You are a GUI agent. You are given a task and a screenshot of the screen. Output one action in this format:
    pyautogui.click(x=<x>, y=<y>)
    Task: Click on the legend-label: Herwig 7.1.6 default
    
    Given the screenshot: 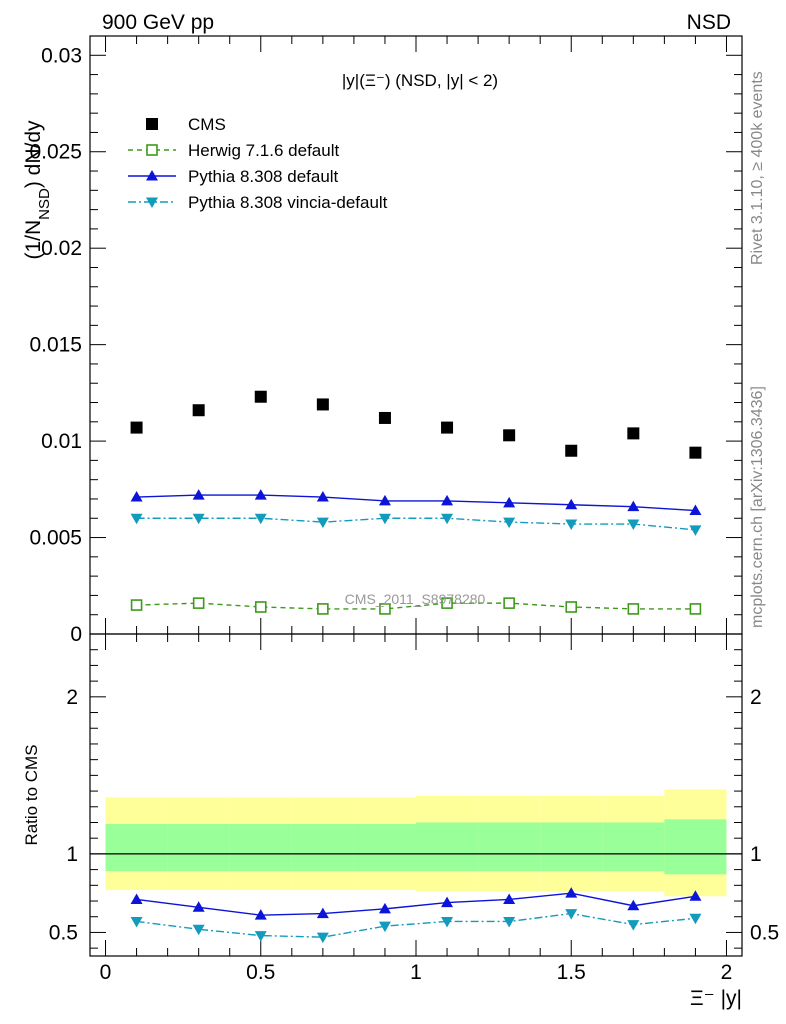 What is the action you would take?
    pyautogui.click(x=263, y=150)
    